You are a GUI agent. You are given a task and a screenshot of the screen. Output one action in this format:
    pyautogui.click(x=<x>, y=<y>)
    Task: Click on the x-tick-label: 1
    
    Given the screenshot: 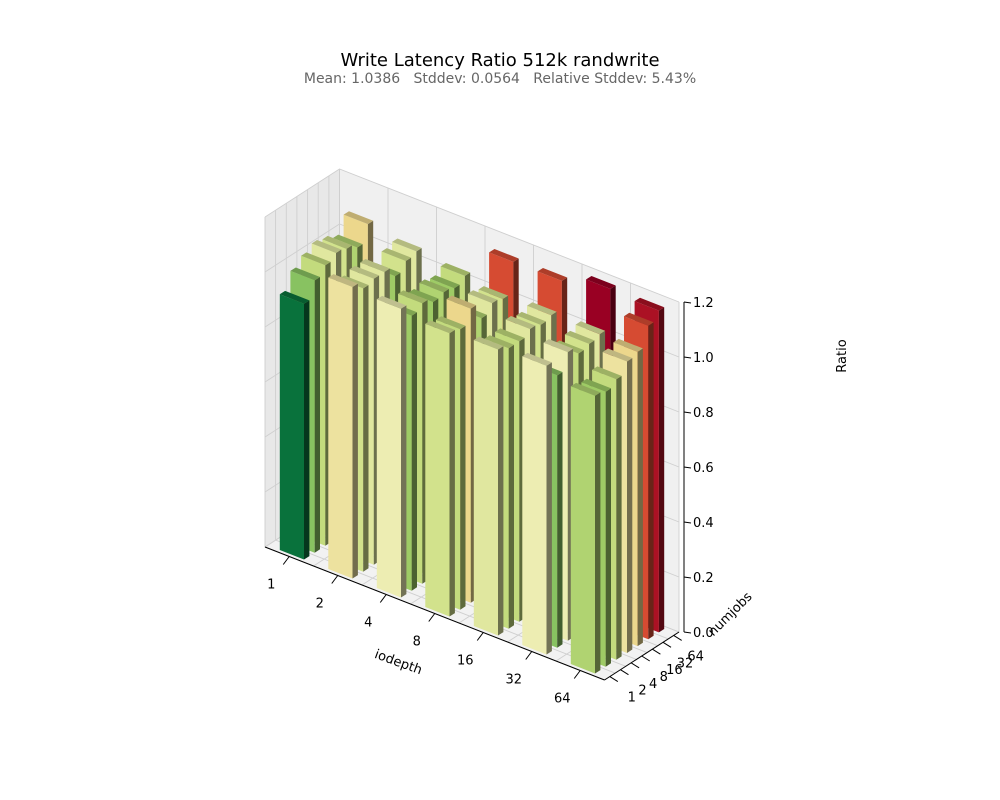 What is the action you would take?
    pyautogui.click(x=271, y=585)
    